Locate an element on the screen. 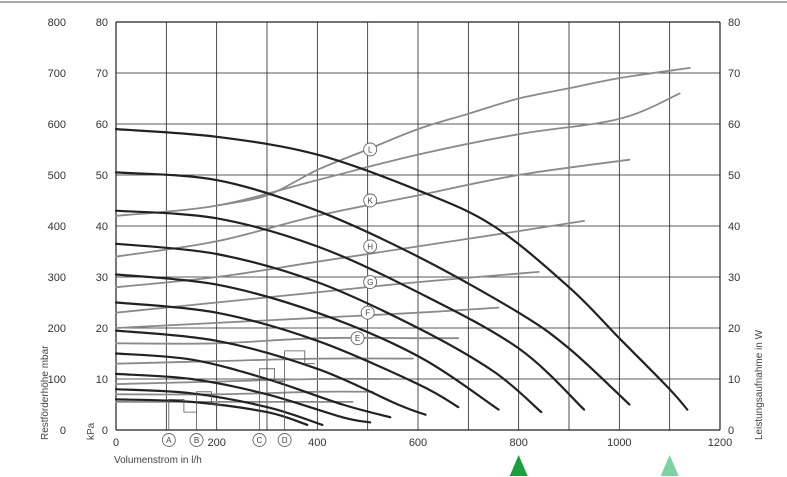  marker-text: B is located at coordinates (196, 440).